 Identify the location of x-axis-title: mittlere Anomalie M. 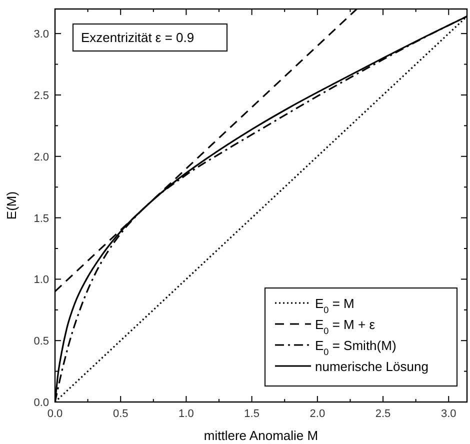
(261, 435).